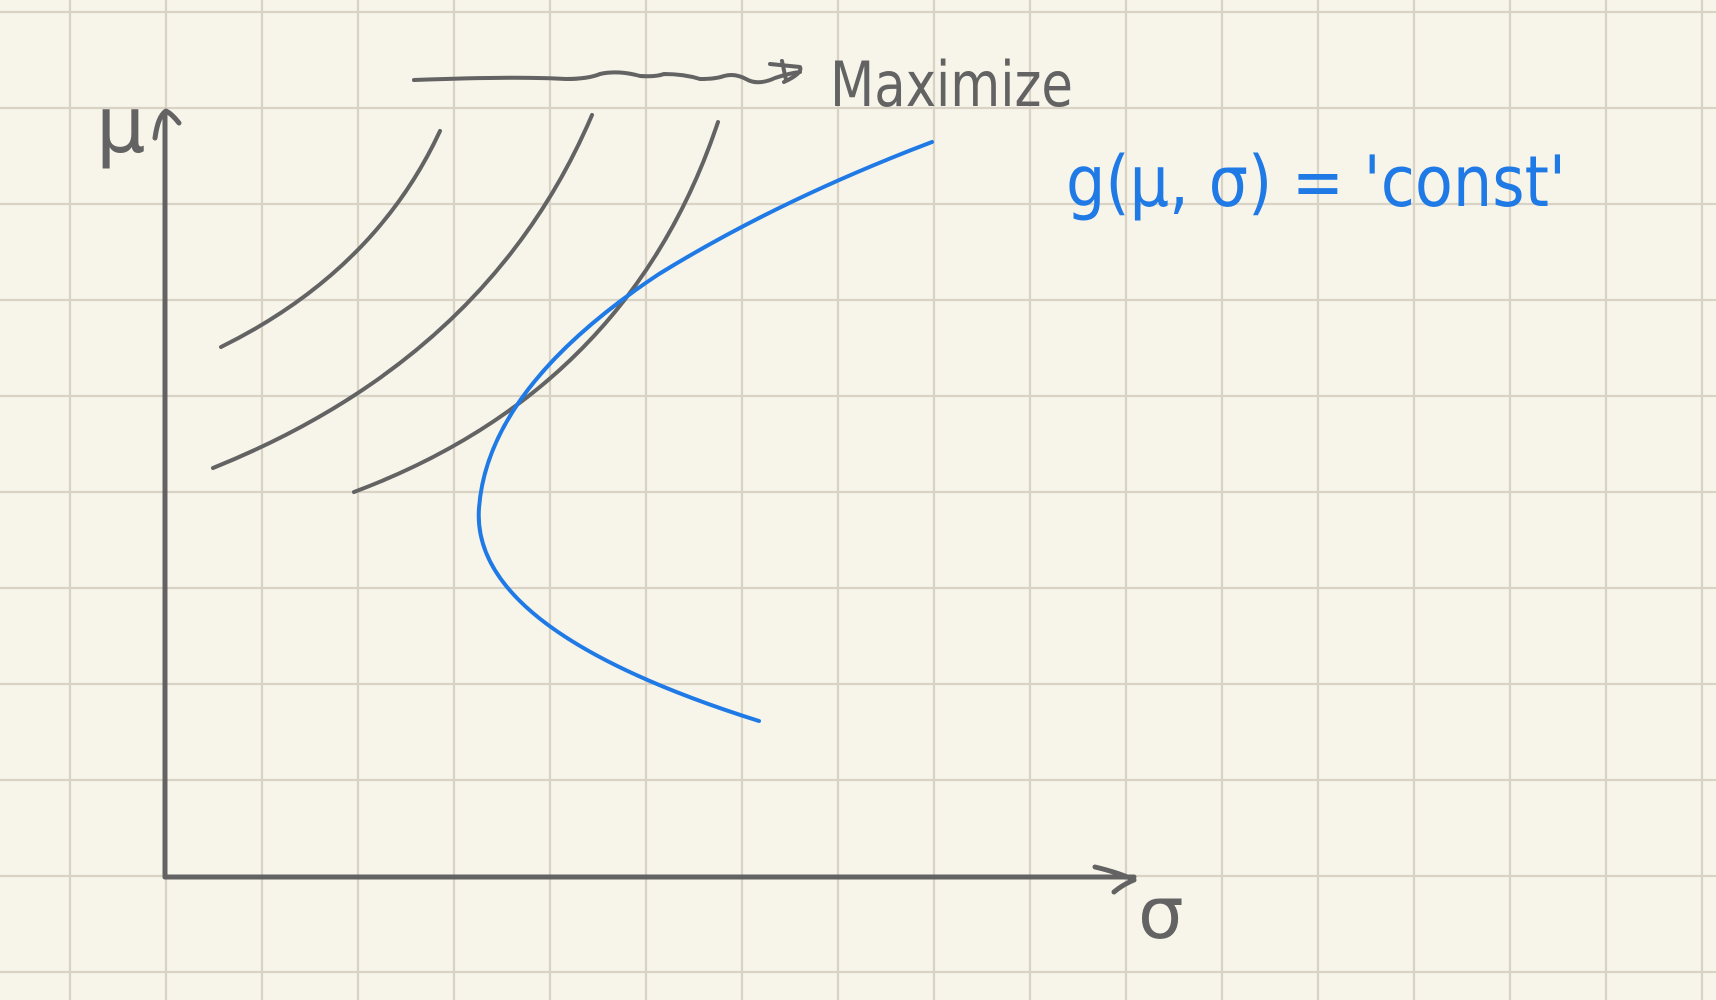  Describe the element at coordinates (1114, 879) in the screenshot. I see `x-axis-arrowhead` at that location.